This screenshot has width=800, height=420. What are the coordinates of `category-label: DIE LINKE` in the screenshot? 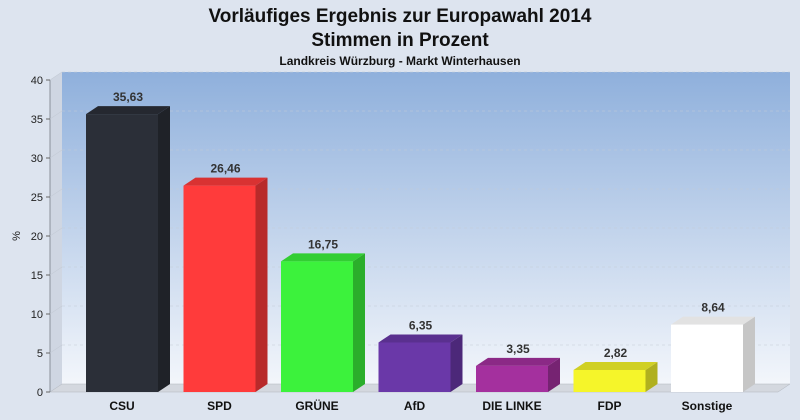 It's located at (511, 406).